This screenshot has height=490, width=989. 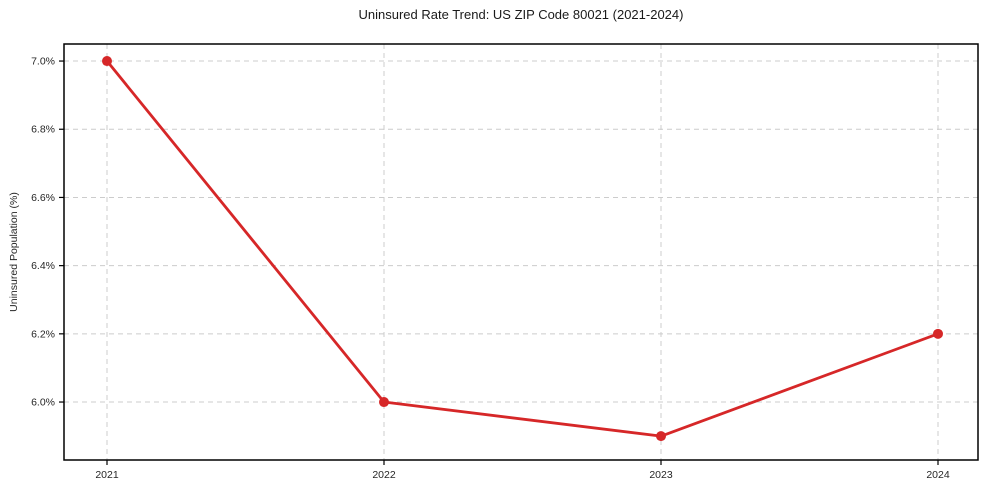 What do you see at coordinates (43, 62) in the screenshot?
I see `y-tick-label: 7.0%` at bounding box center [43, 62].